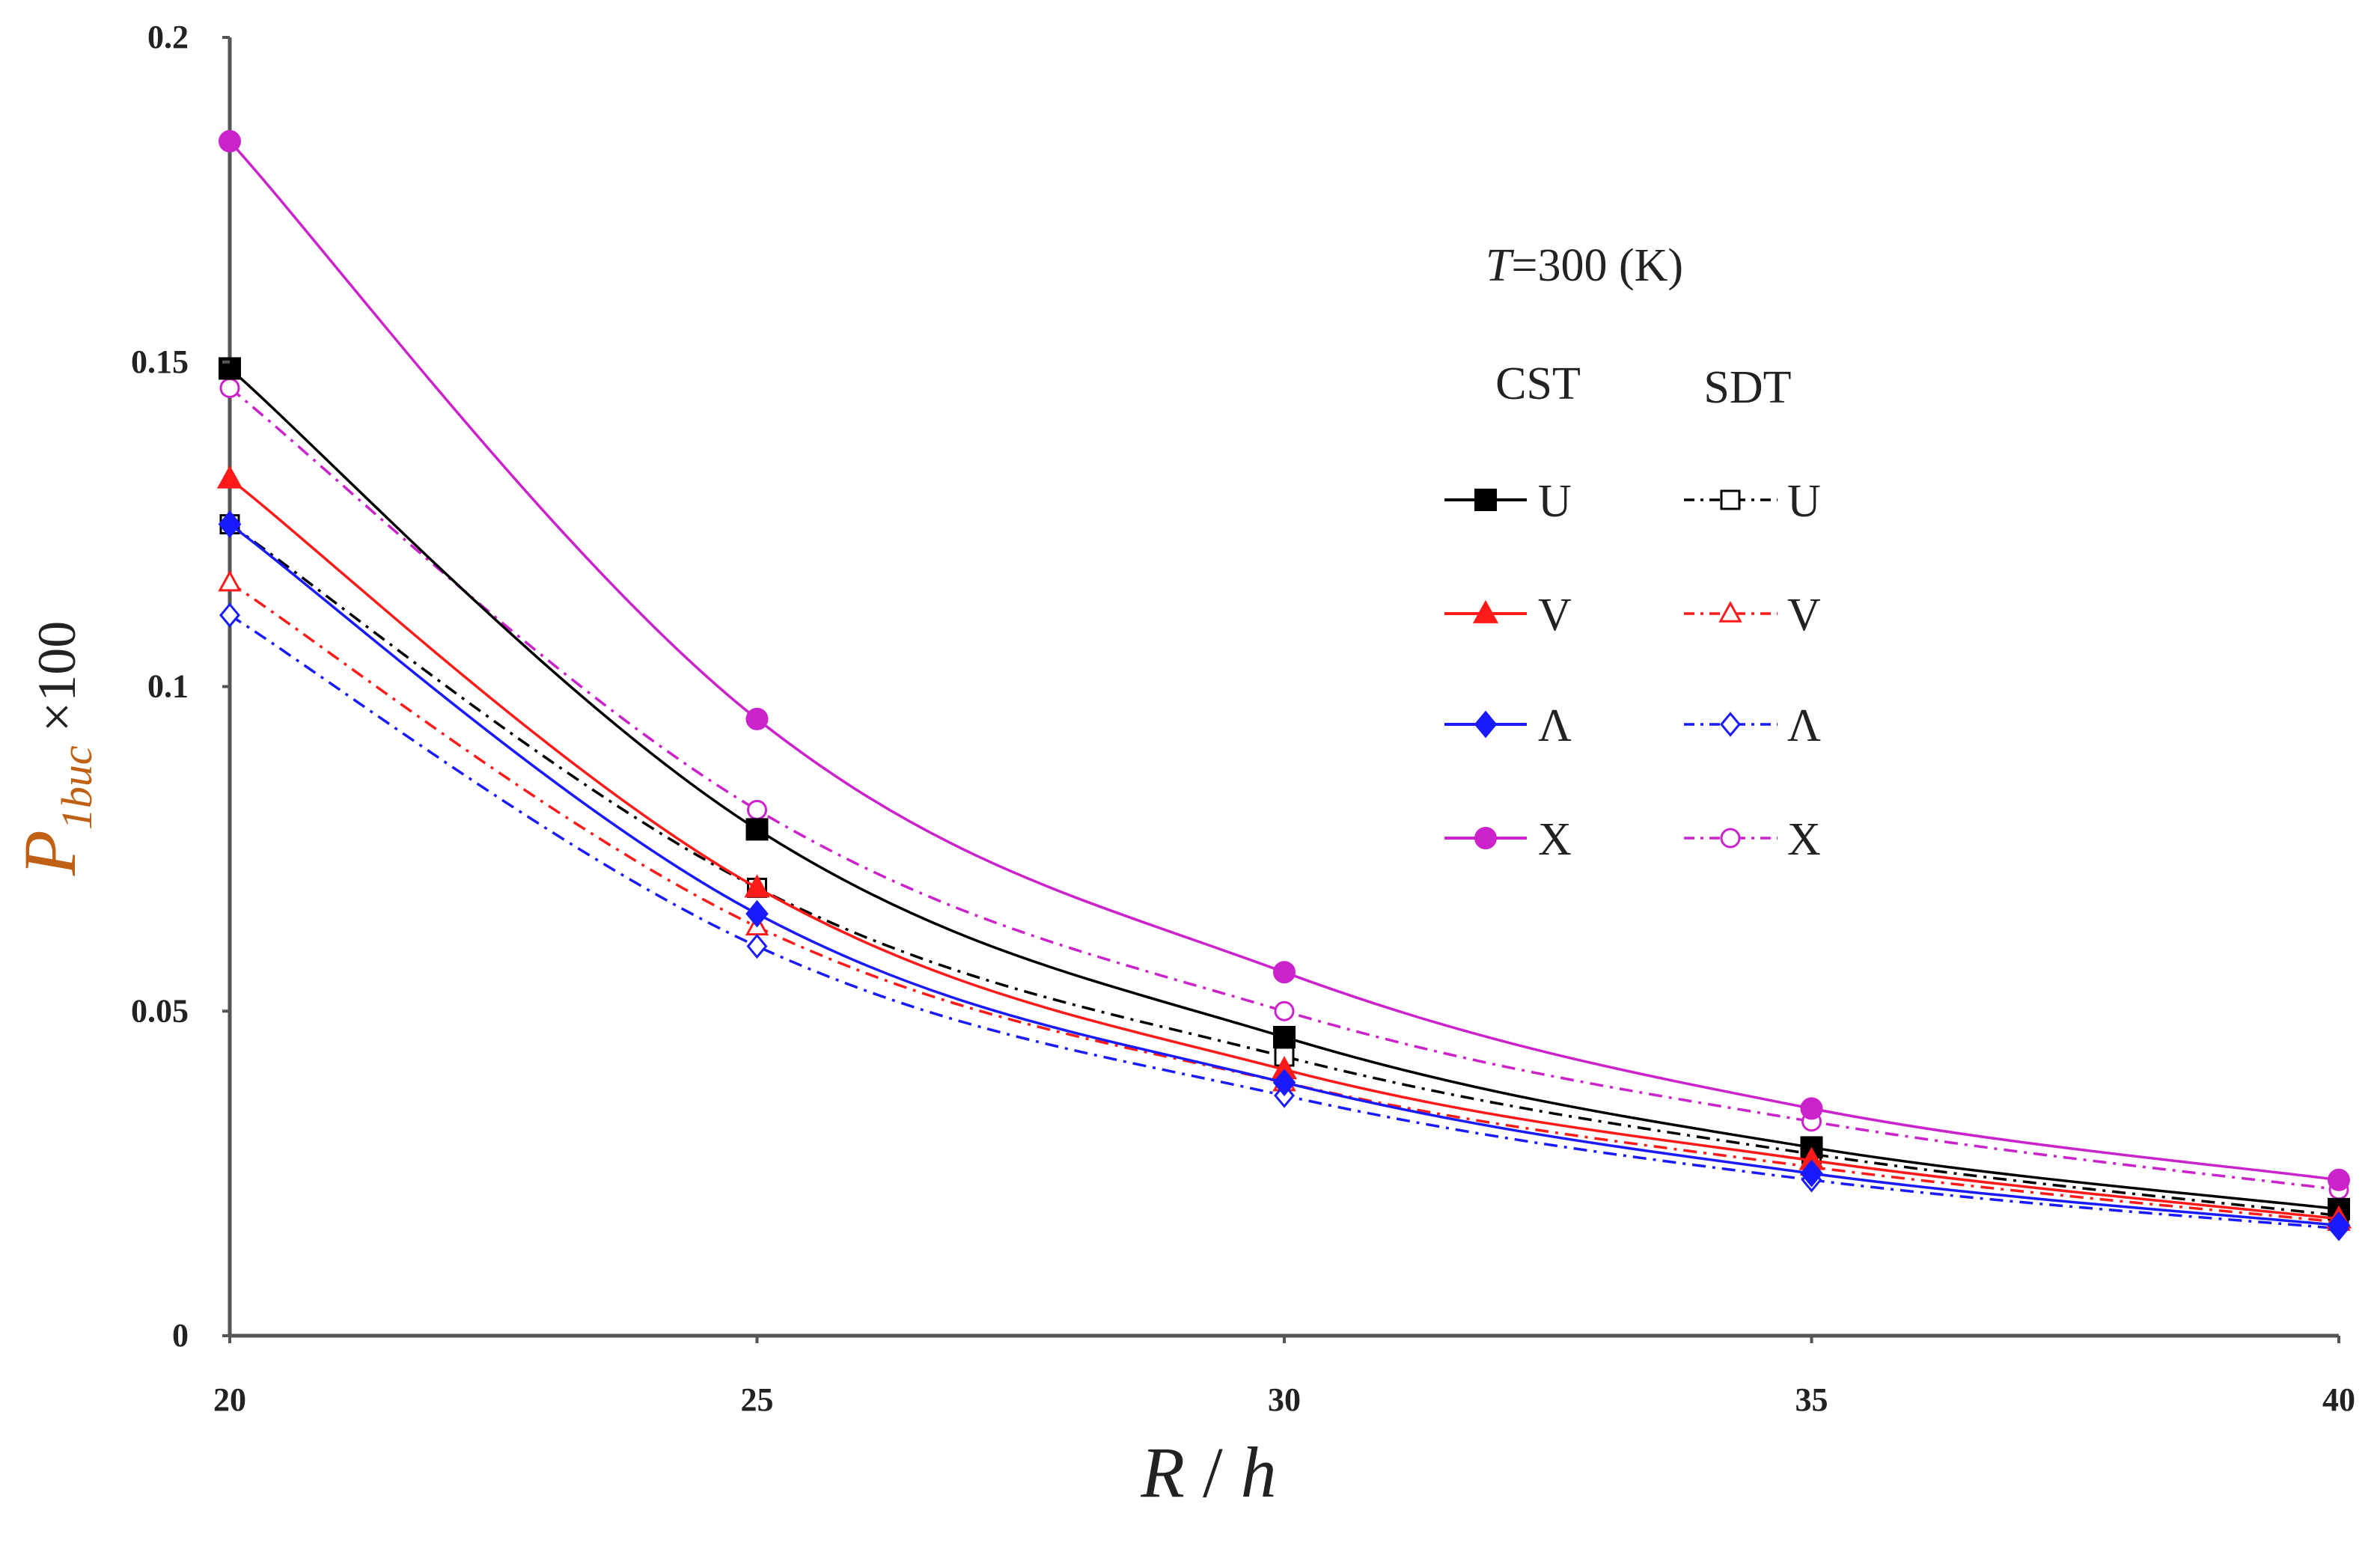 This screenshot has height=1543, width=2380. What do you see at coordinates (1508, 839) in the screenshot?
I see `legend-entry-cst-x: X` at bounding box center [1508, 839].